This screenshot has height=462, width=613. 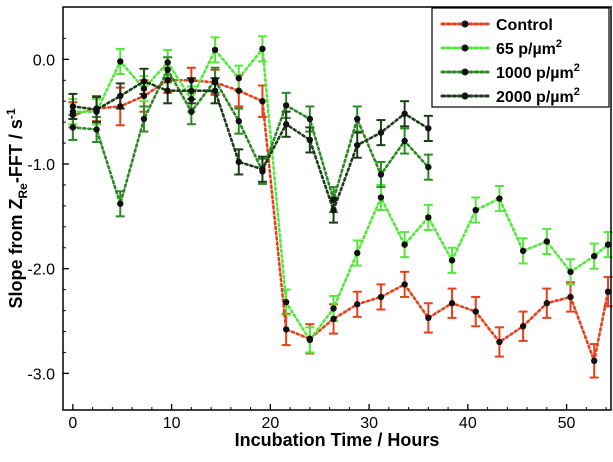 I want to click on y-tick-label: 0.0, so click(x=44, y=60).